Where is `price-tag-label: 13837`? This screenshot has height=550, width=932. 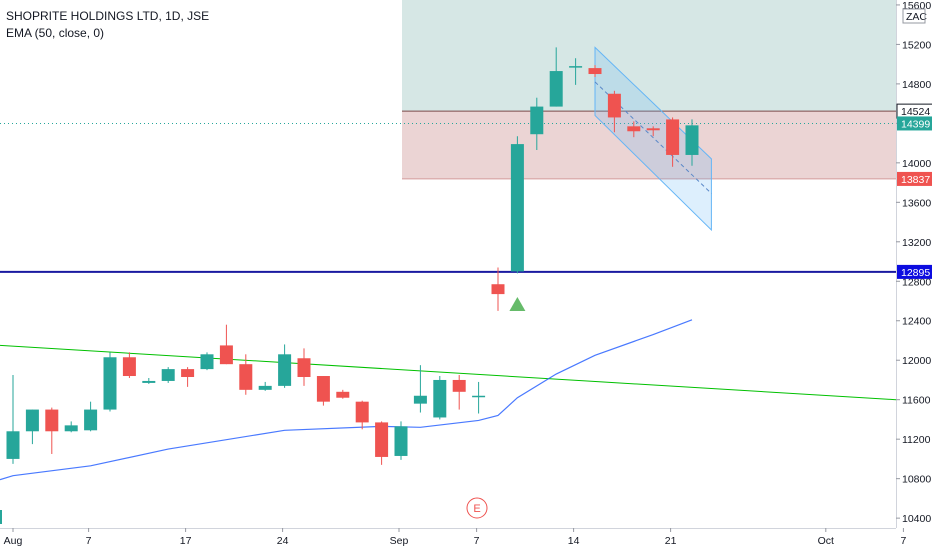
price-tag-label: 13837 is located at coordinates (915, 180).